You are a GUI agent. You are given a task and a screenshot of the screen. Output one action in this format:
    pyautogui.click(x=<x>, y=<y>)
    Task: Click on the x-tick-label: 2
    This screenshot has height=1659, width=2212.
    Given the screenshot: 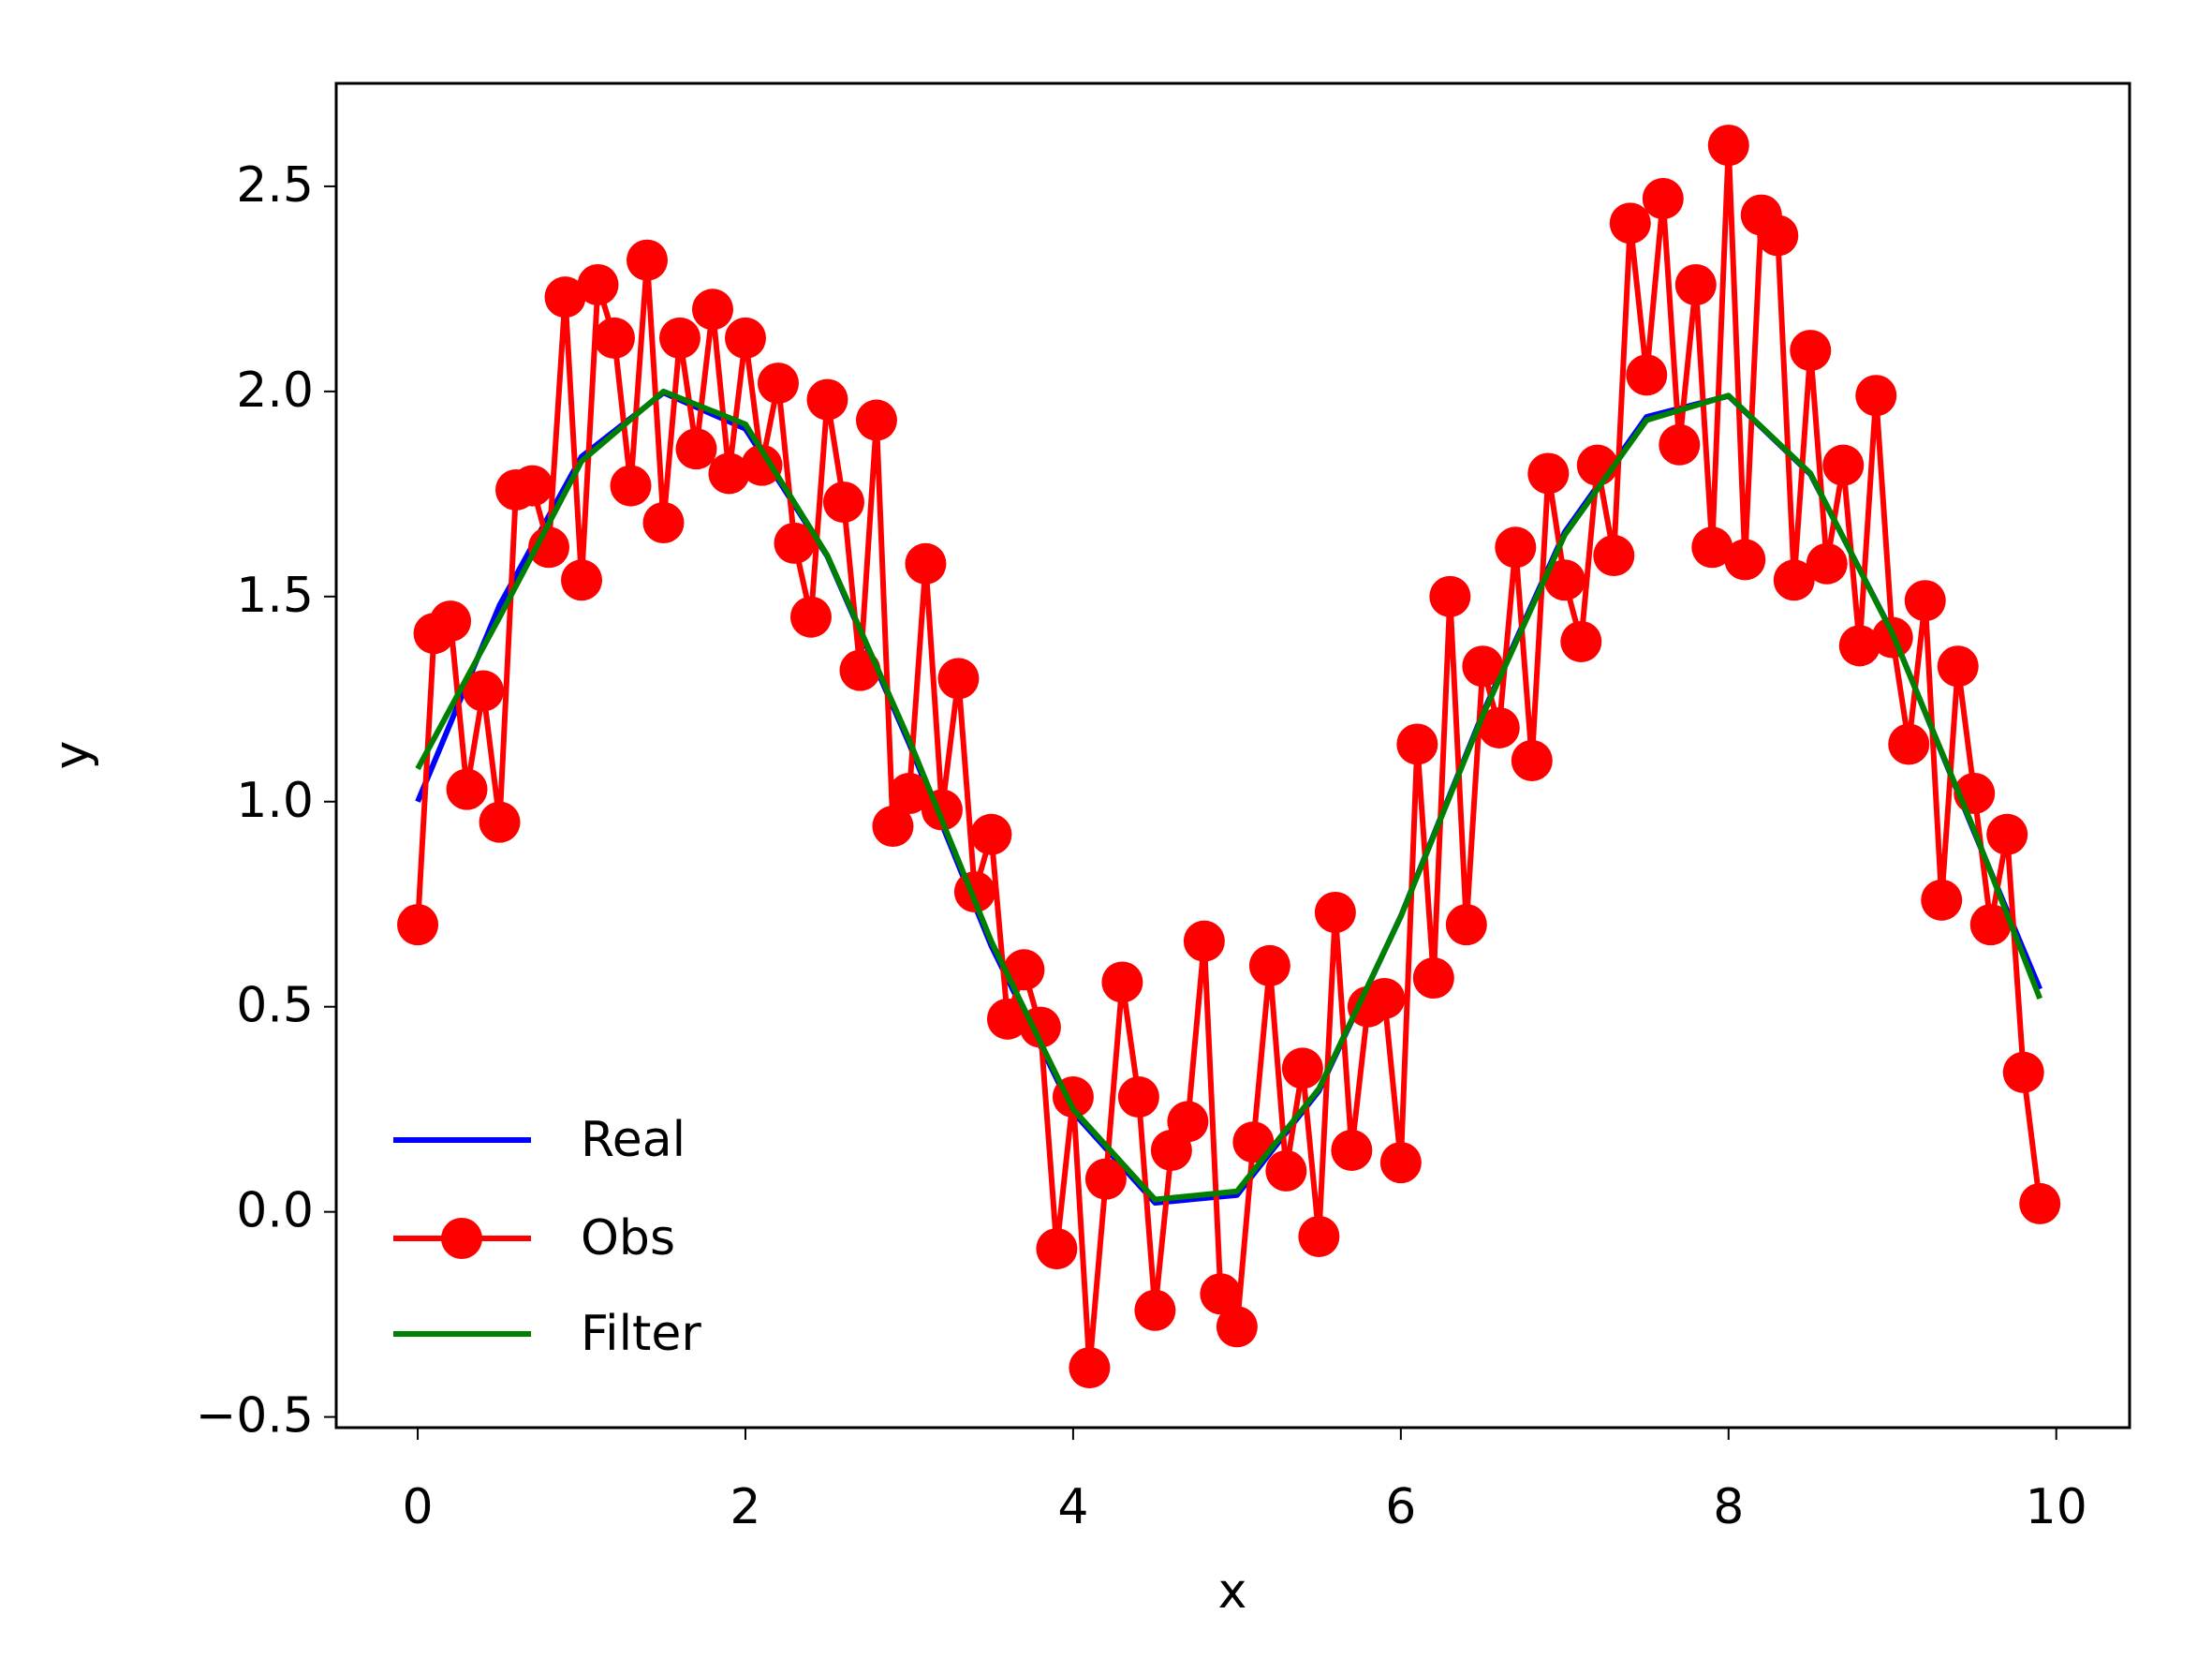 What is the action you would take?
    pyautogui.click(x=745, y=1507)
    